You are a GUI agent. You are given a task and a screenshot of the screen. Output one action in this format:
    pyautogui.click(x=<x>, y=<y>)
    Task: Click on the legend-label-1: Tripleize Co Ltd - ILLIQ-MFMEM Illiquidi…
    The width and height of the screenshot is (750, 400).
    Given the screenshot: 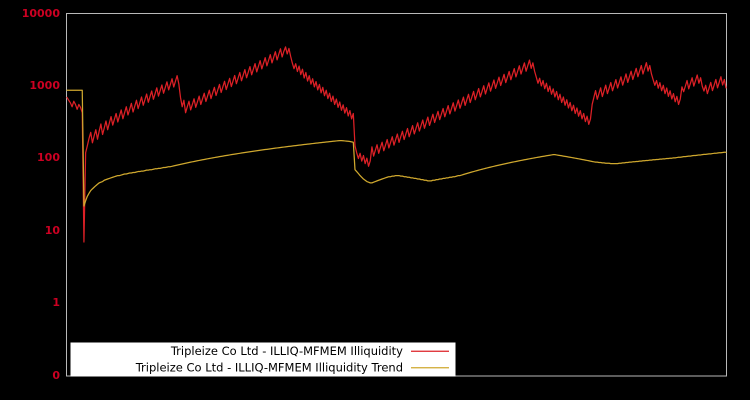 What is the action you would take?
    pyautogui.click(x=269, y=367)
    